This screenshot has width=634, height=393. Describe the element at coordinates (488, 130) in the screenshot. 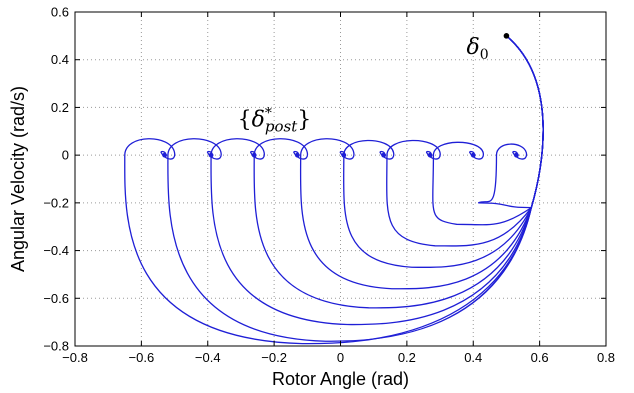

I see `trajectory-line` at that location.